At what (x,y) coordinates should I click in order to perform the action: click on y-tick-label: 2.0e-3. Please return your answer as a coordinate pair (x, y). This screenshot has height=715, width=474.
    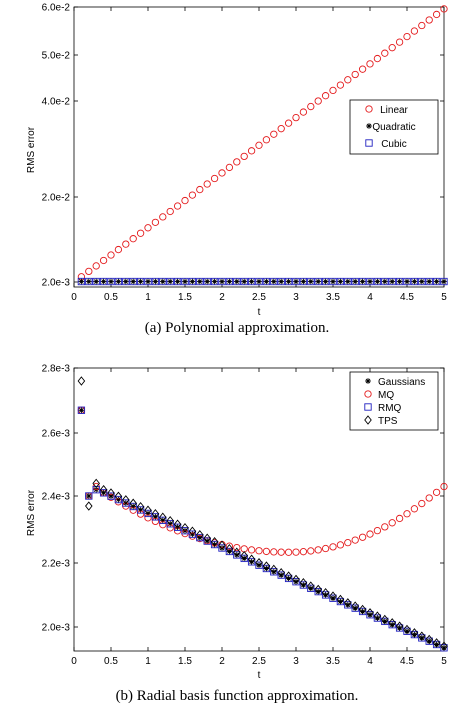
    Looking at the image, I should click on (56, 283).